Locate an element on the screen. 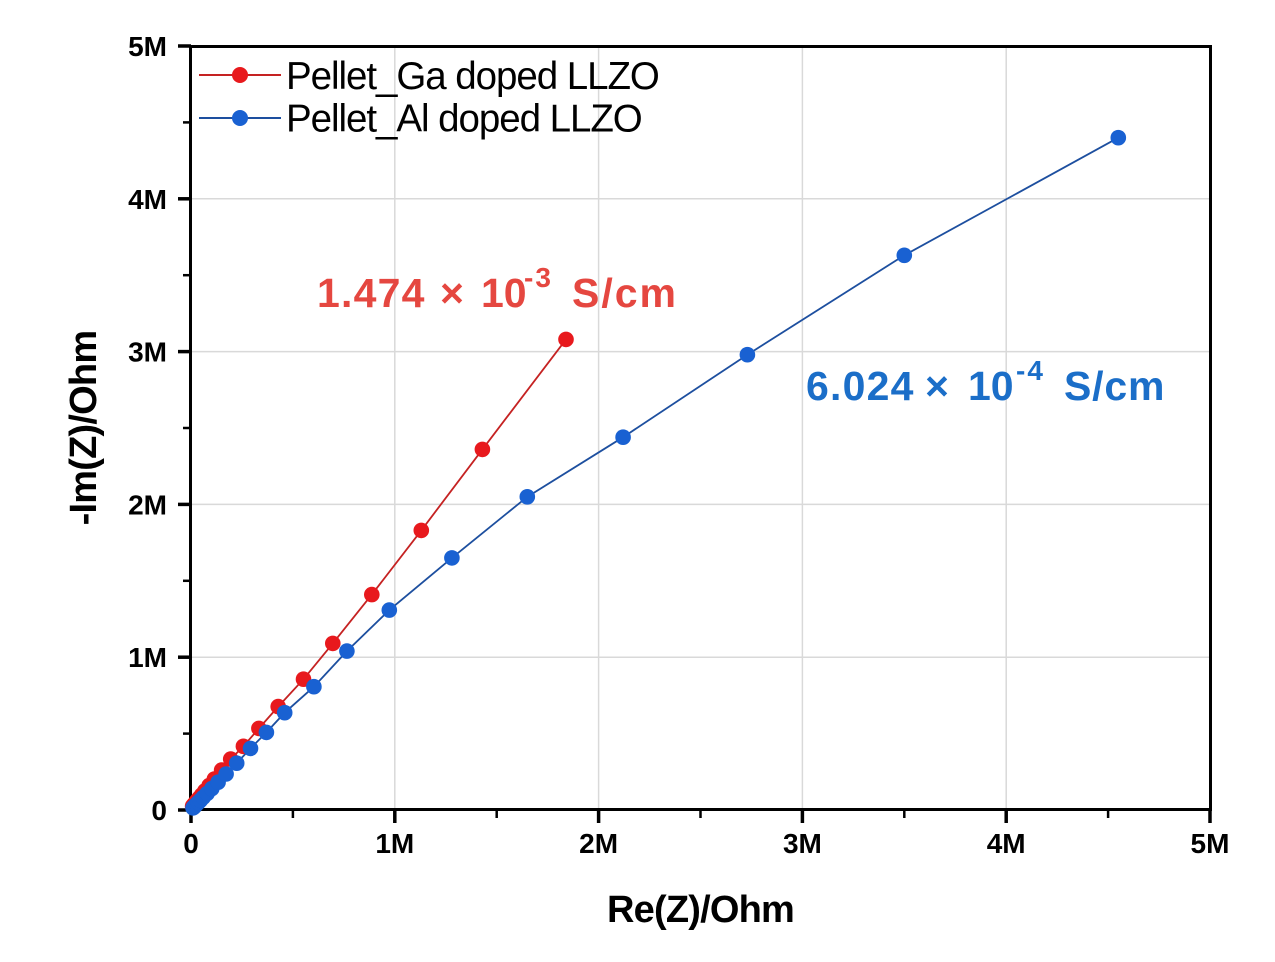 The height and width of the screenshot is (962, 1275). svg-text: 6.024 is located at coordinates (860, 386).